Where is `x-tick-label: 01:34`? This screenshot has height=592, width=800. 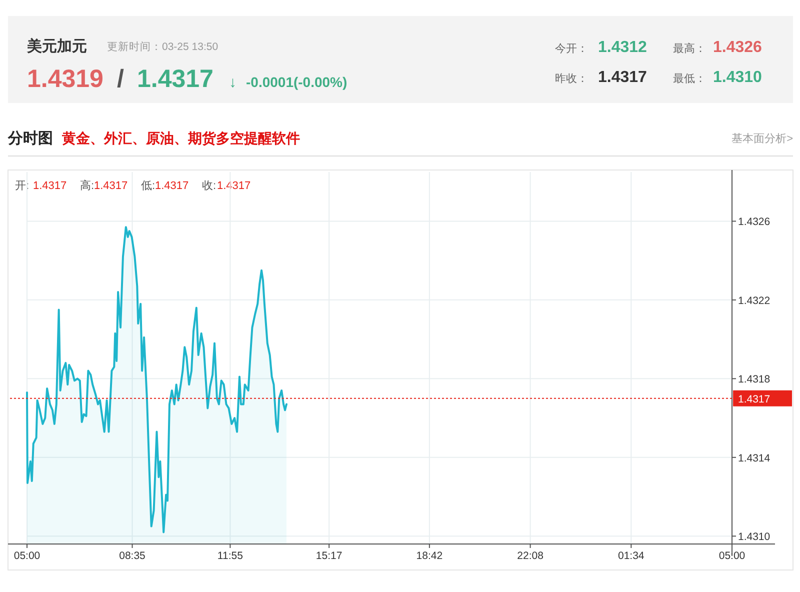
x-tick-label: 01:34 is located at coordinates (631, 556).